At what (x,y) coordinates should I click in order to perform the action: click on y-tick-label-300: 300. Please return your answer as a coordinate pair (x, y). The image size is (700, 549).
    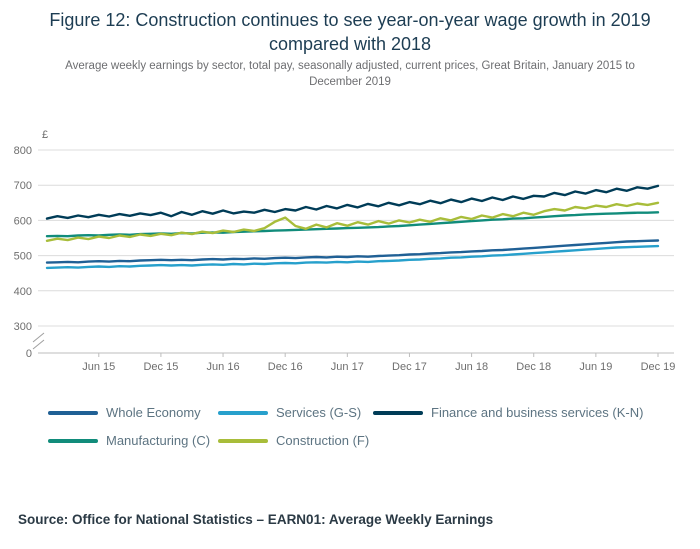
    Looking at the image, I should click on (23, 327).